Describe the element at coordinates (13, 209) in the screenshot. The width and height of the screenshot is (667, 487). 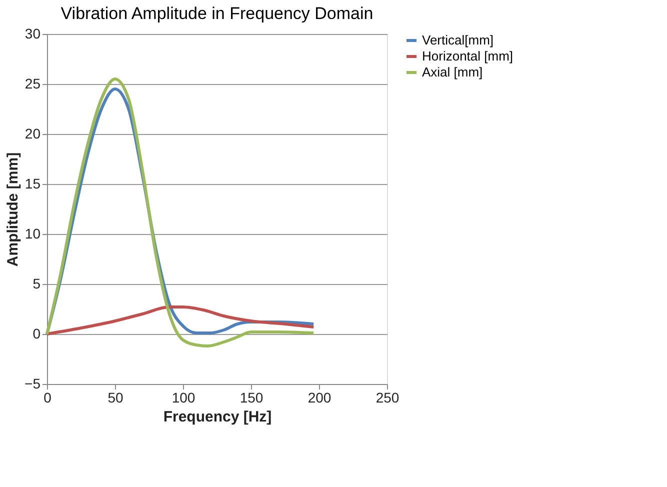
I see `y-axis-title: Amplitude [mm]` at that location.